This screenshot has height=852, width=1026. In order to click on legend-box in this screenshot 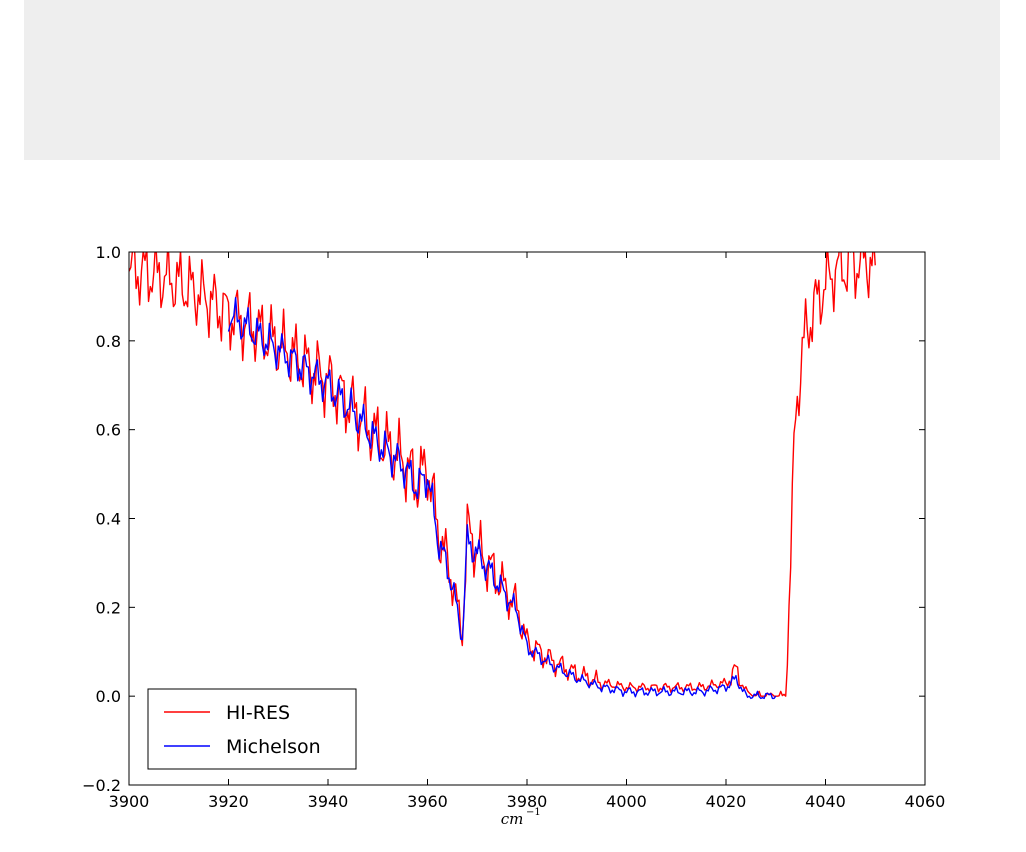, I will do `click(252, 729)`.